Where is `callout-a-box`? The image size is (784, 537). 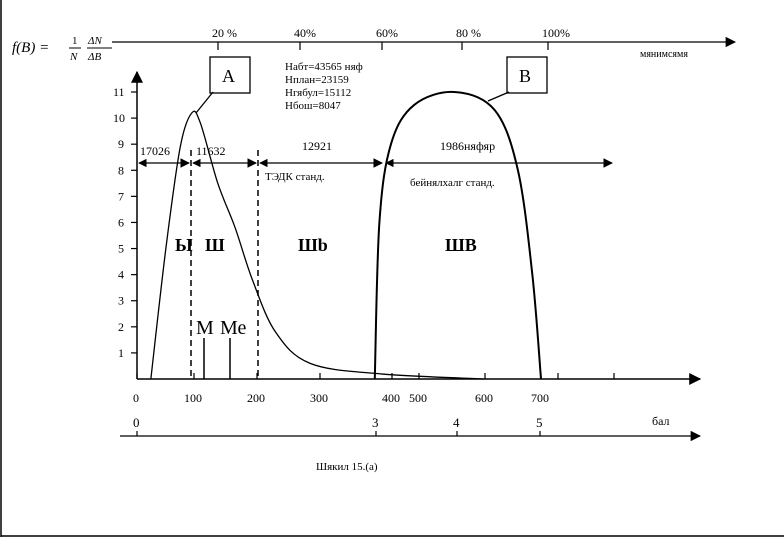 callout-a-box is located at coordinates (230, 75).